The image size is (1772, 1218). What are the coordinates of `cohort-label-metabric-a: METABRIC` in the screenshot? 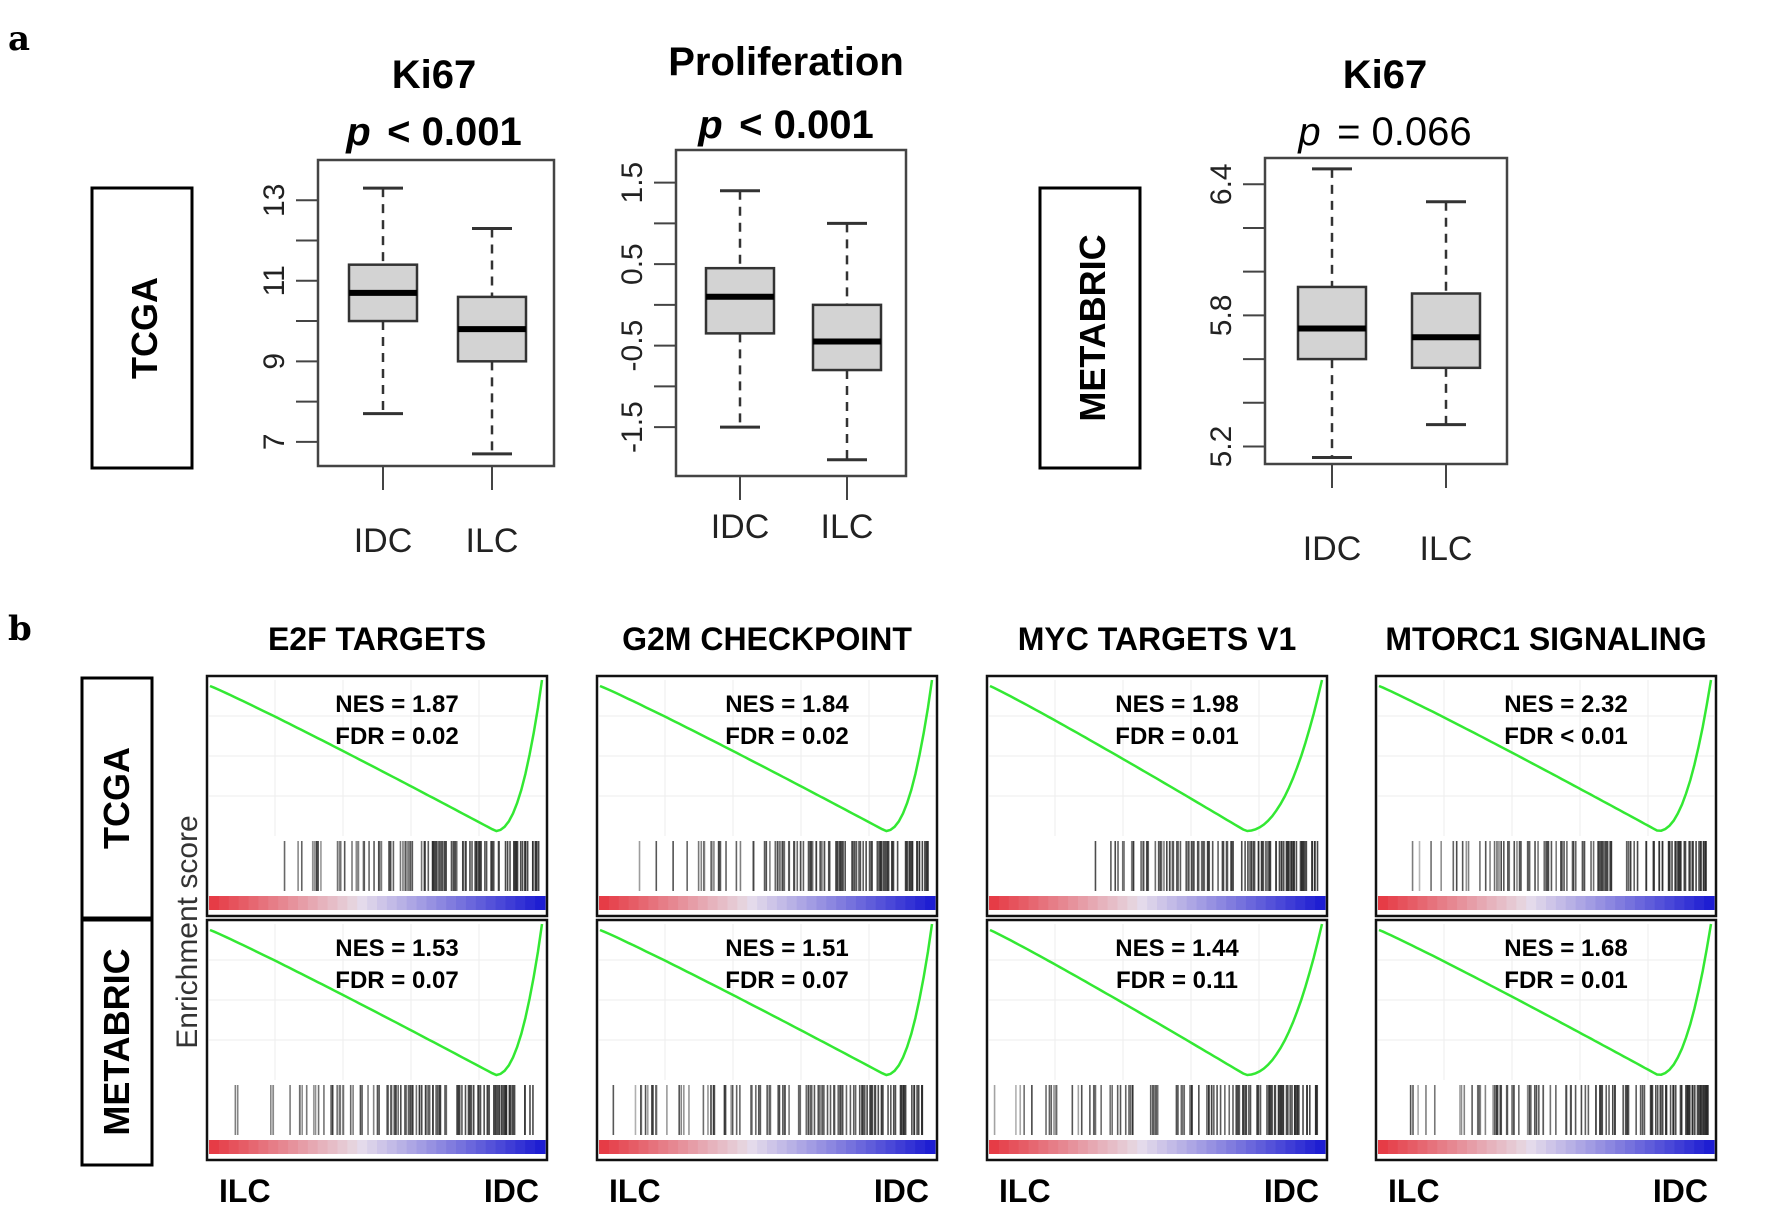 It's located at (1090, 328).